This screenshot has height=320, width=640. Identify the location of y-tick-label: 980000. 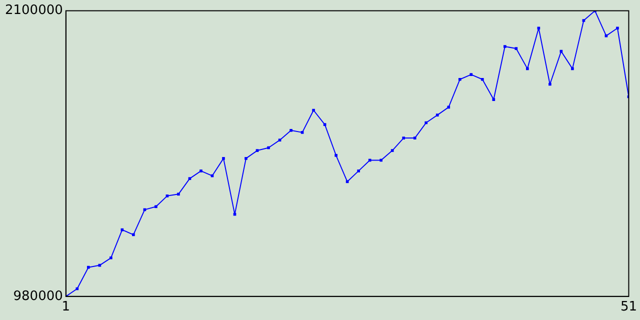
(38, 296).